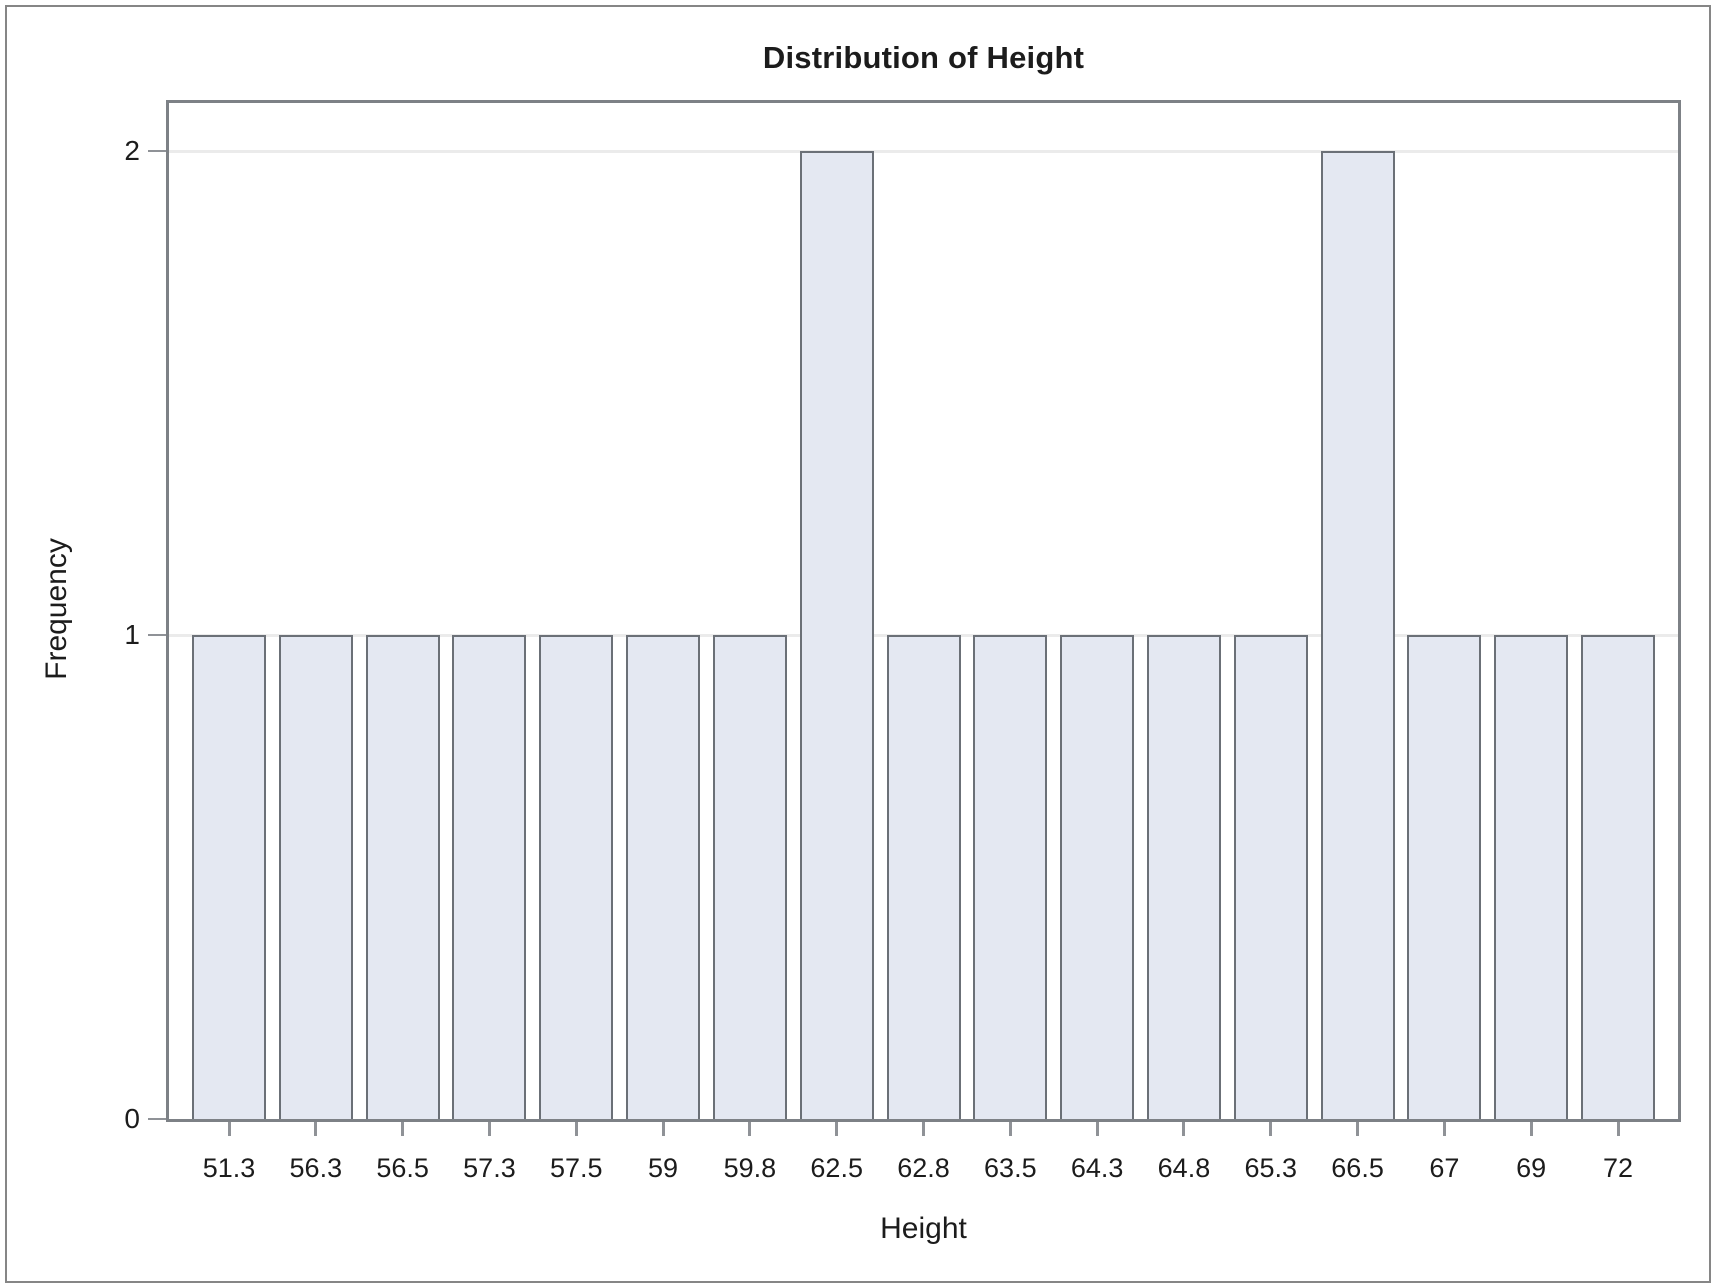  Describe the element at coordinates (1097, 1168) in the screenshot. I see `x-tick-label: 64.3` at that location.